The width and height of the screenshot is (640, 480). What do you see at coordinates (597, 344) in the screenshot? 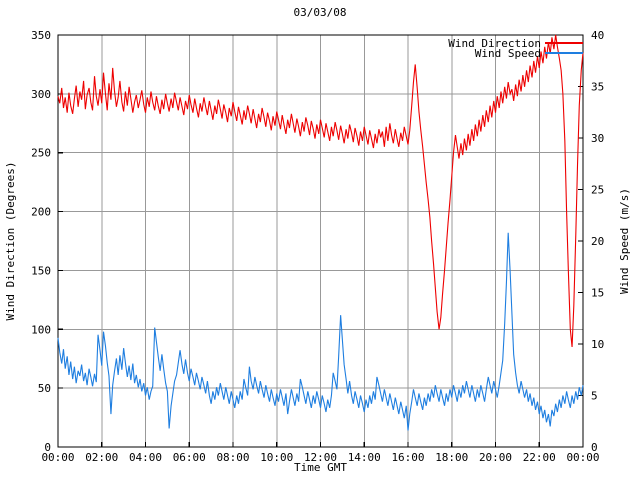
I see `tick-label-right: 10` at bounding box center [597, 344].